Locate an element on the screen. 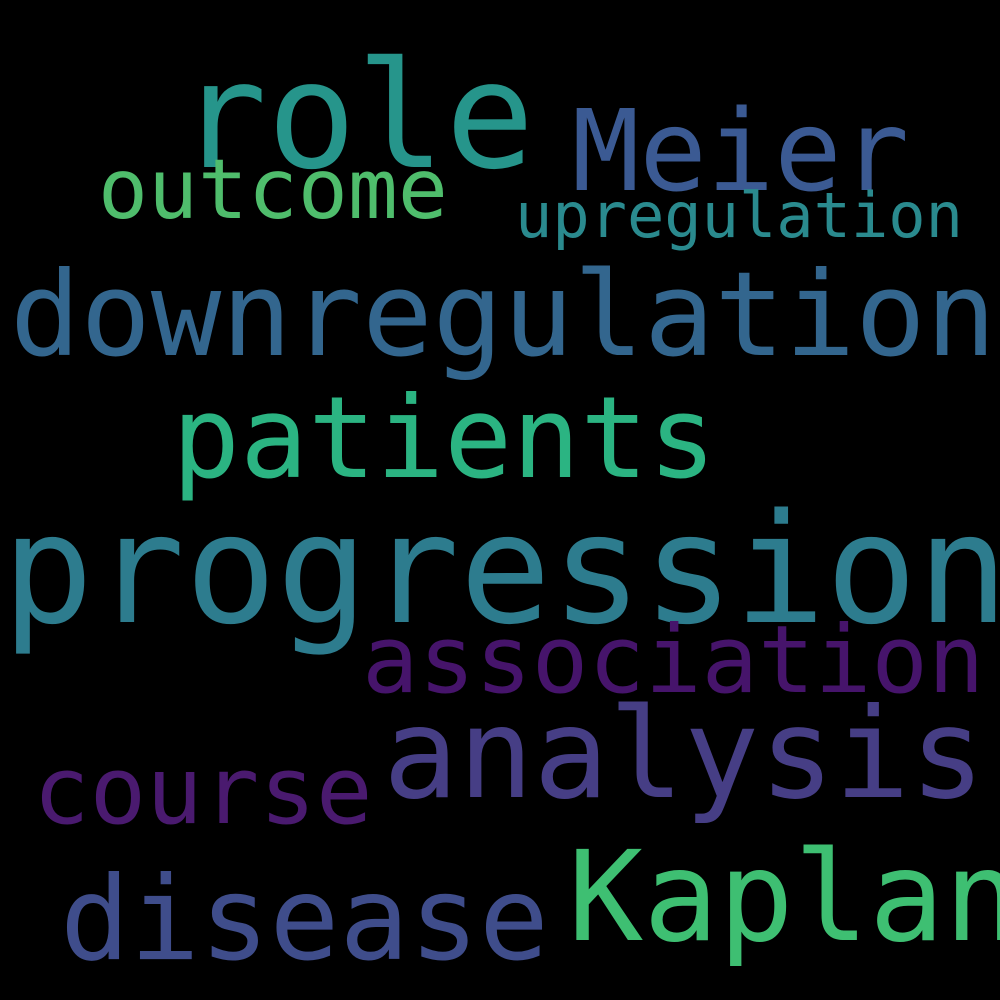 The height and width of the screenshot is (1000, 1000). word-downregulation: downregulation is located at coordinates (503, 314).